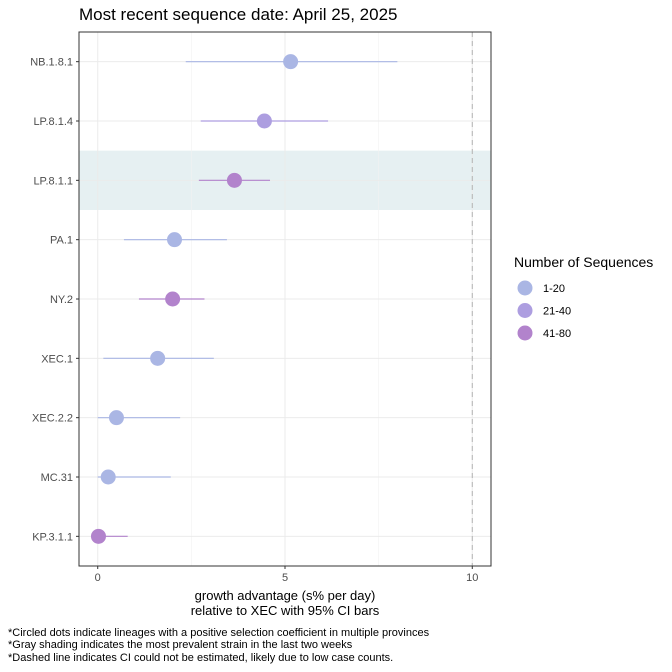 The width and height of the screenshot is (672, 672). What do you see at coordinates (53, 181) in the screenshot?
I see `y-tick-label: LP.8.1.1` at bounding box center [53, 181].